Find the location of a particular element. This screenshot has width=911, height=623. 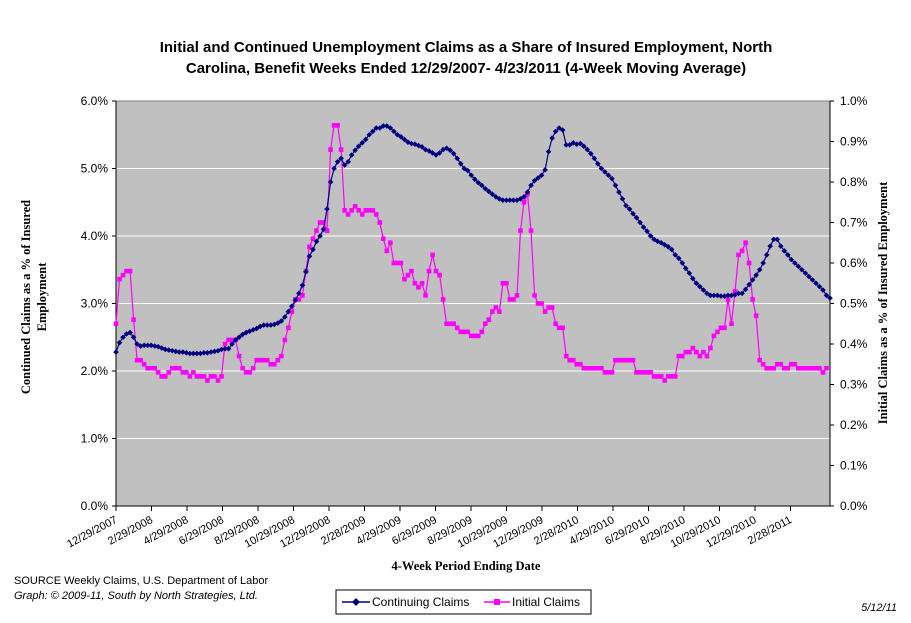

left-tick-label: 1.0% is located at coordinates (95, 439).